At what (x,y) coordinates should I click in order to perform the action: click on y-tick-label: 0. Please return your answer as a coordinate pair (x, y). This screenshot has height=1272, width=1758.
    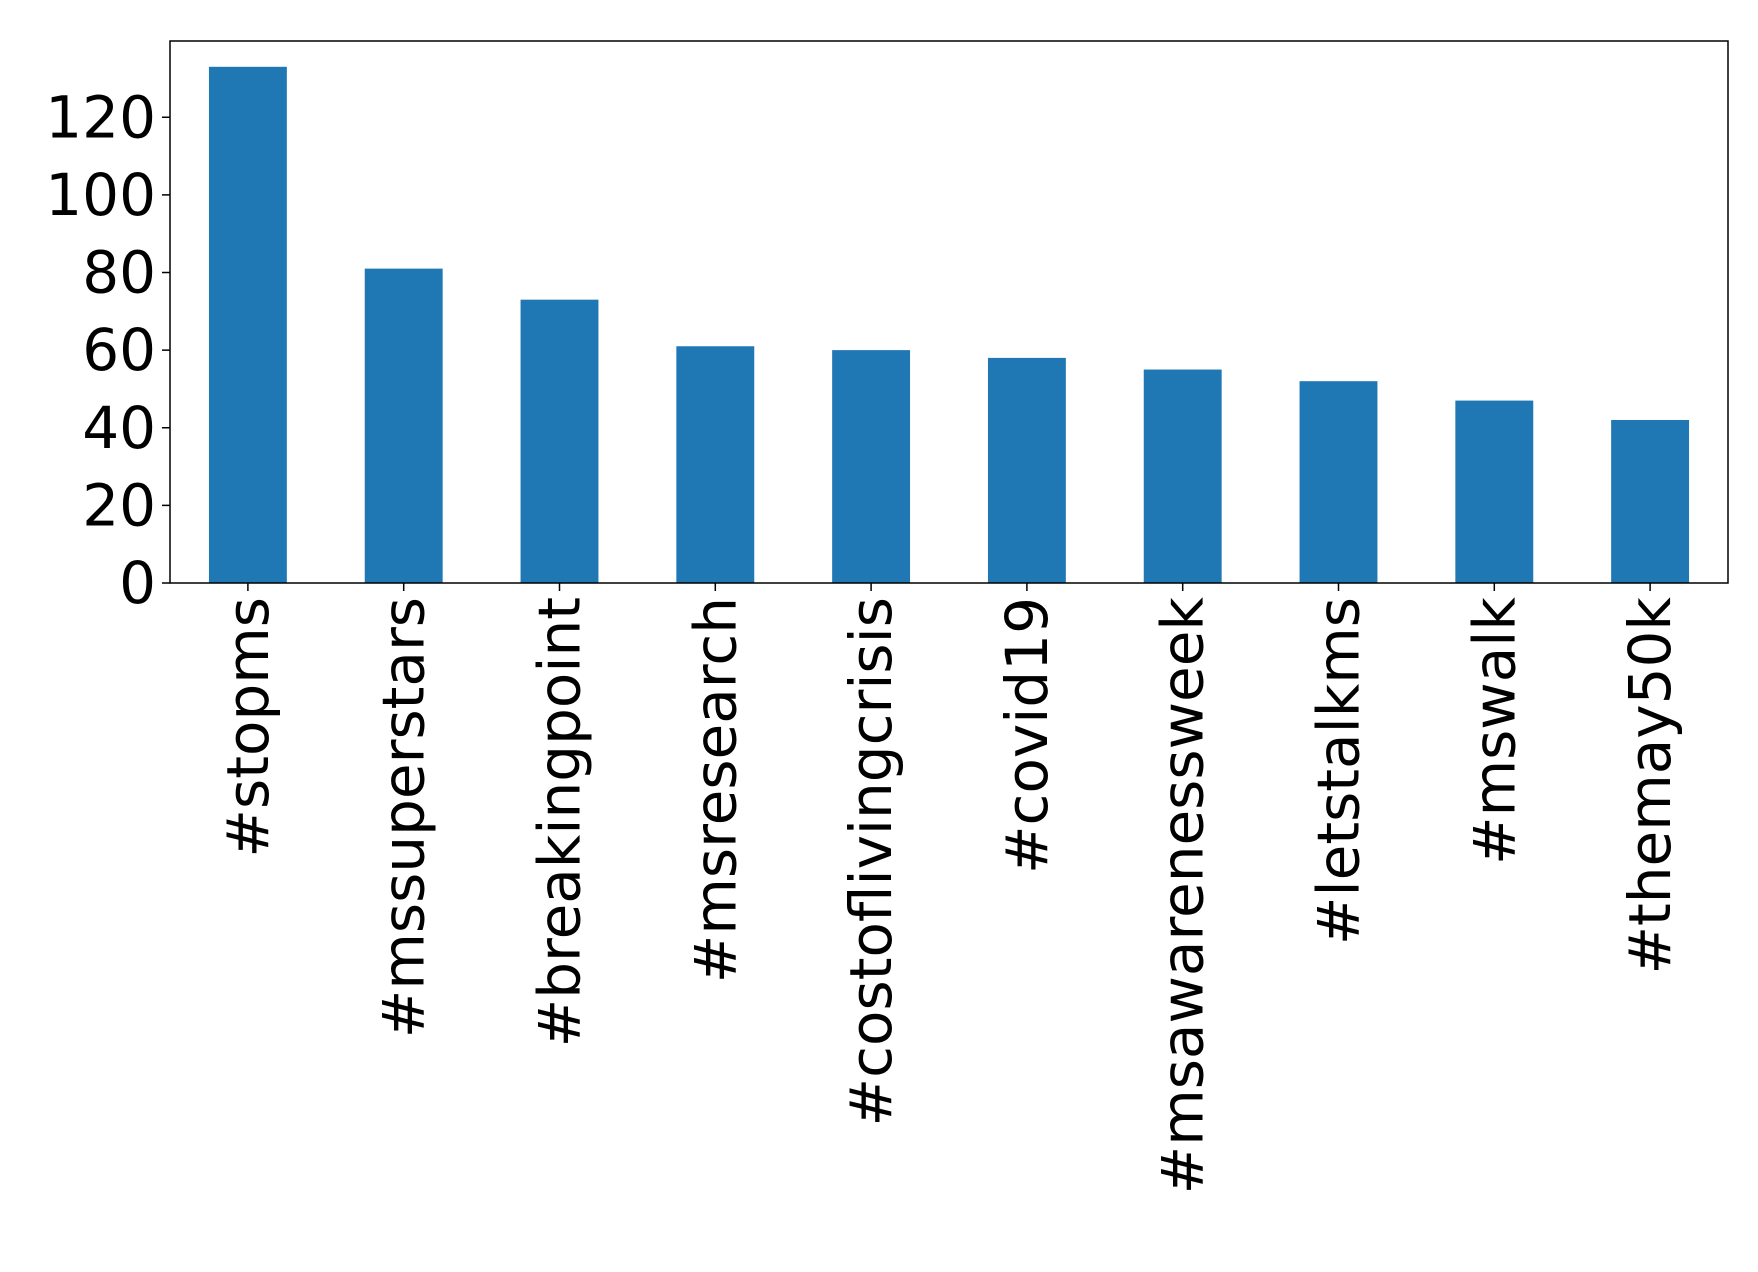
    Looking at the image, I should click on (137, 583).